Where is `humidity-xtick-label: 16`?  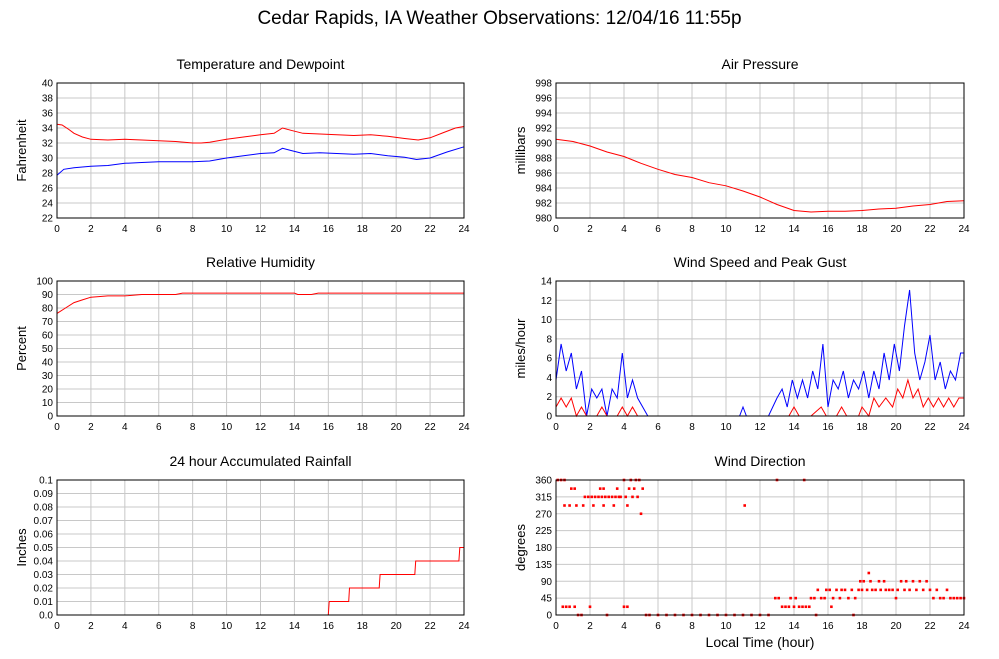
humidity-xtick-label: 16 is located at coordinates (329, 427).